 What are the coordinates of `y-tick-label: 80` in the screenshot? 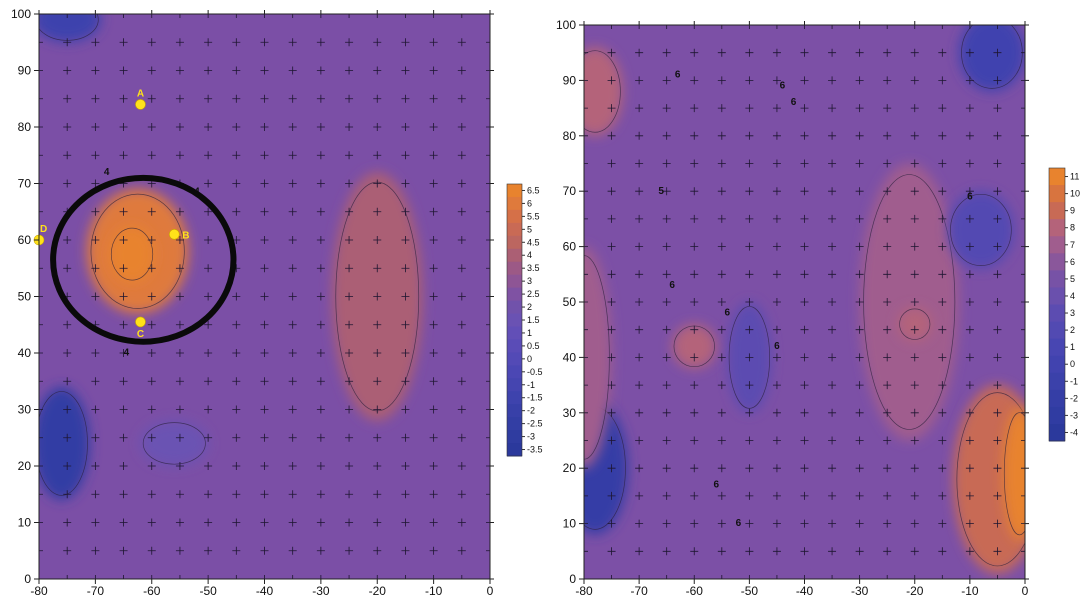 It's located at (570, 136).